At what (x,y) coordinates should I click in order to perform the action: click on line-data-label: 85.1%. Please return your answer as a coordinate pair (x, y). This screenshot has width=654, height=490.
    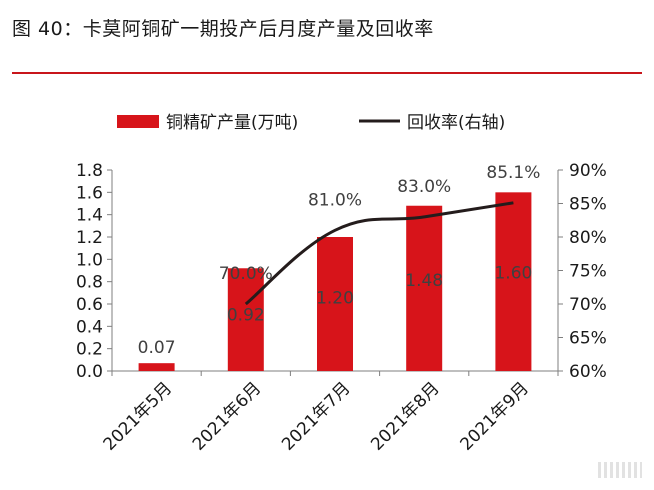
    Looking at the image, I should click on (513, 173).